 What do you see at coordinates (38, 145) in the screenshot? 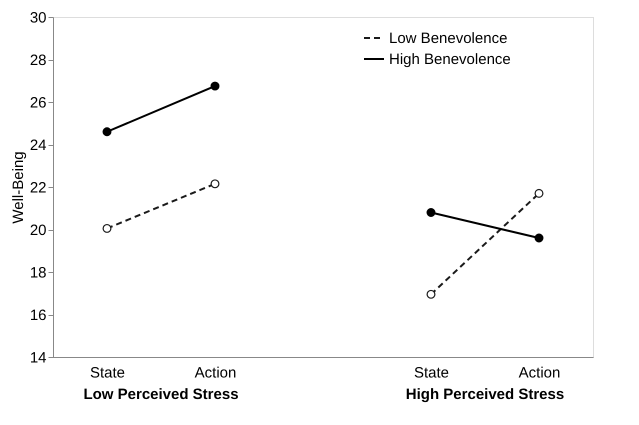
I see `y-tick-label: 24` at bounding box center [38, 145].